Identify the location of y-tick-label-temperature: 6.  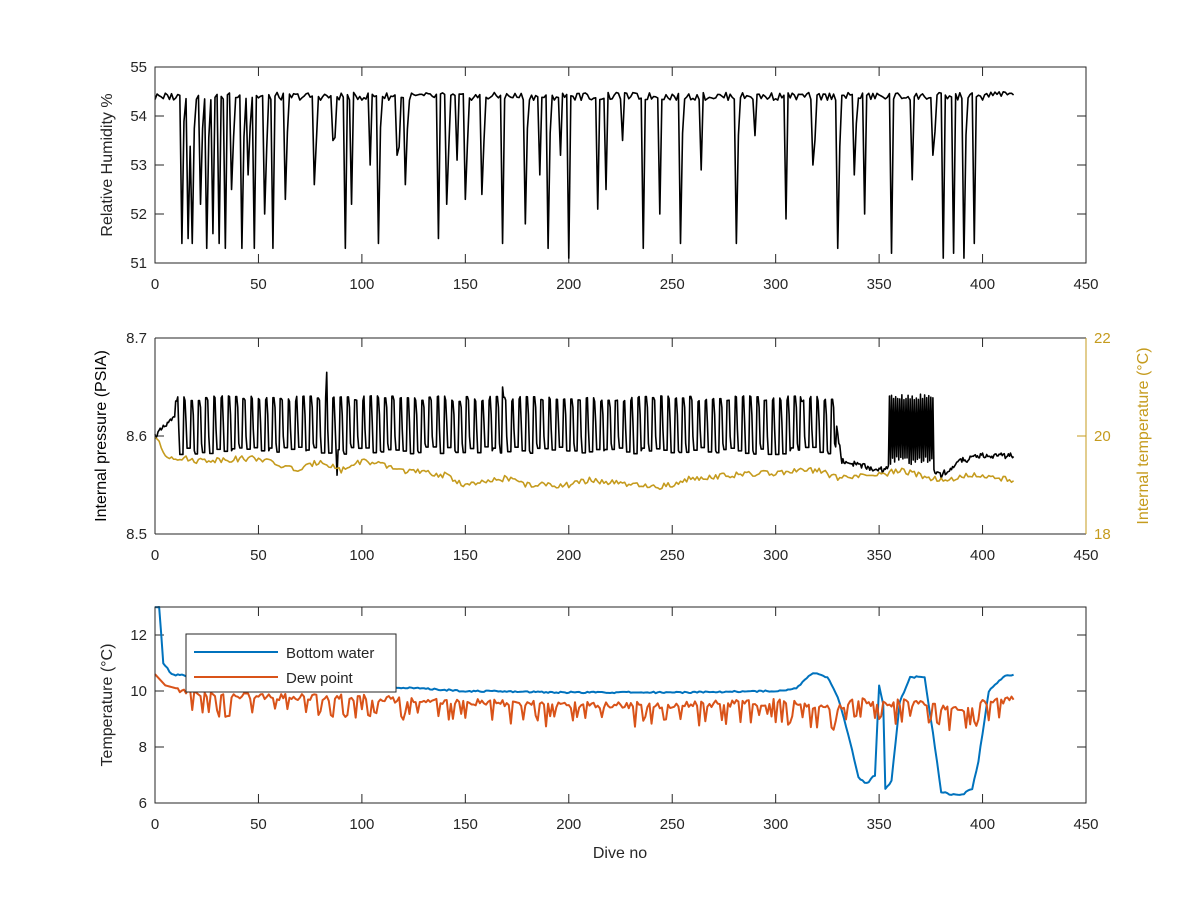
(143, 803).